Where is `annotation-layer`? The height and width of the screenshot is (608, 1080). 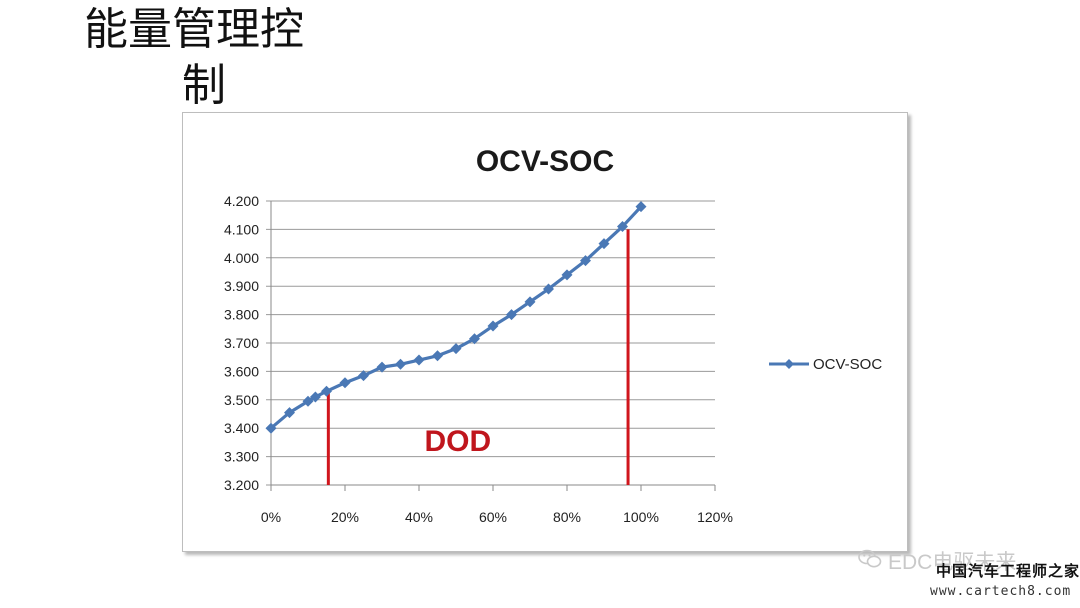
annotation-layer is located at coordinates (478, 357).